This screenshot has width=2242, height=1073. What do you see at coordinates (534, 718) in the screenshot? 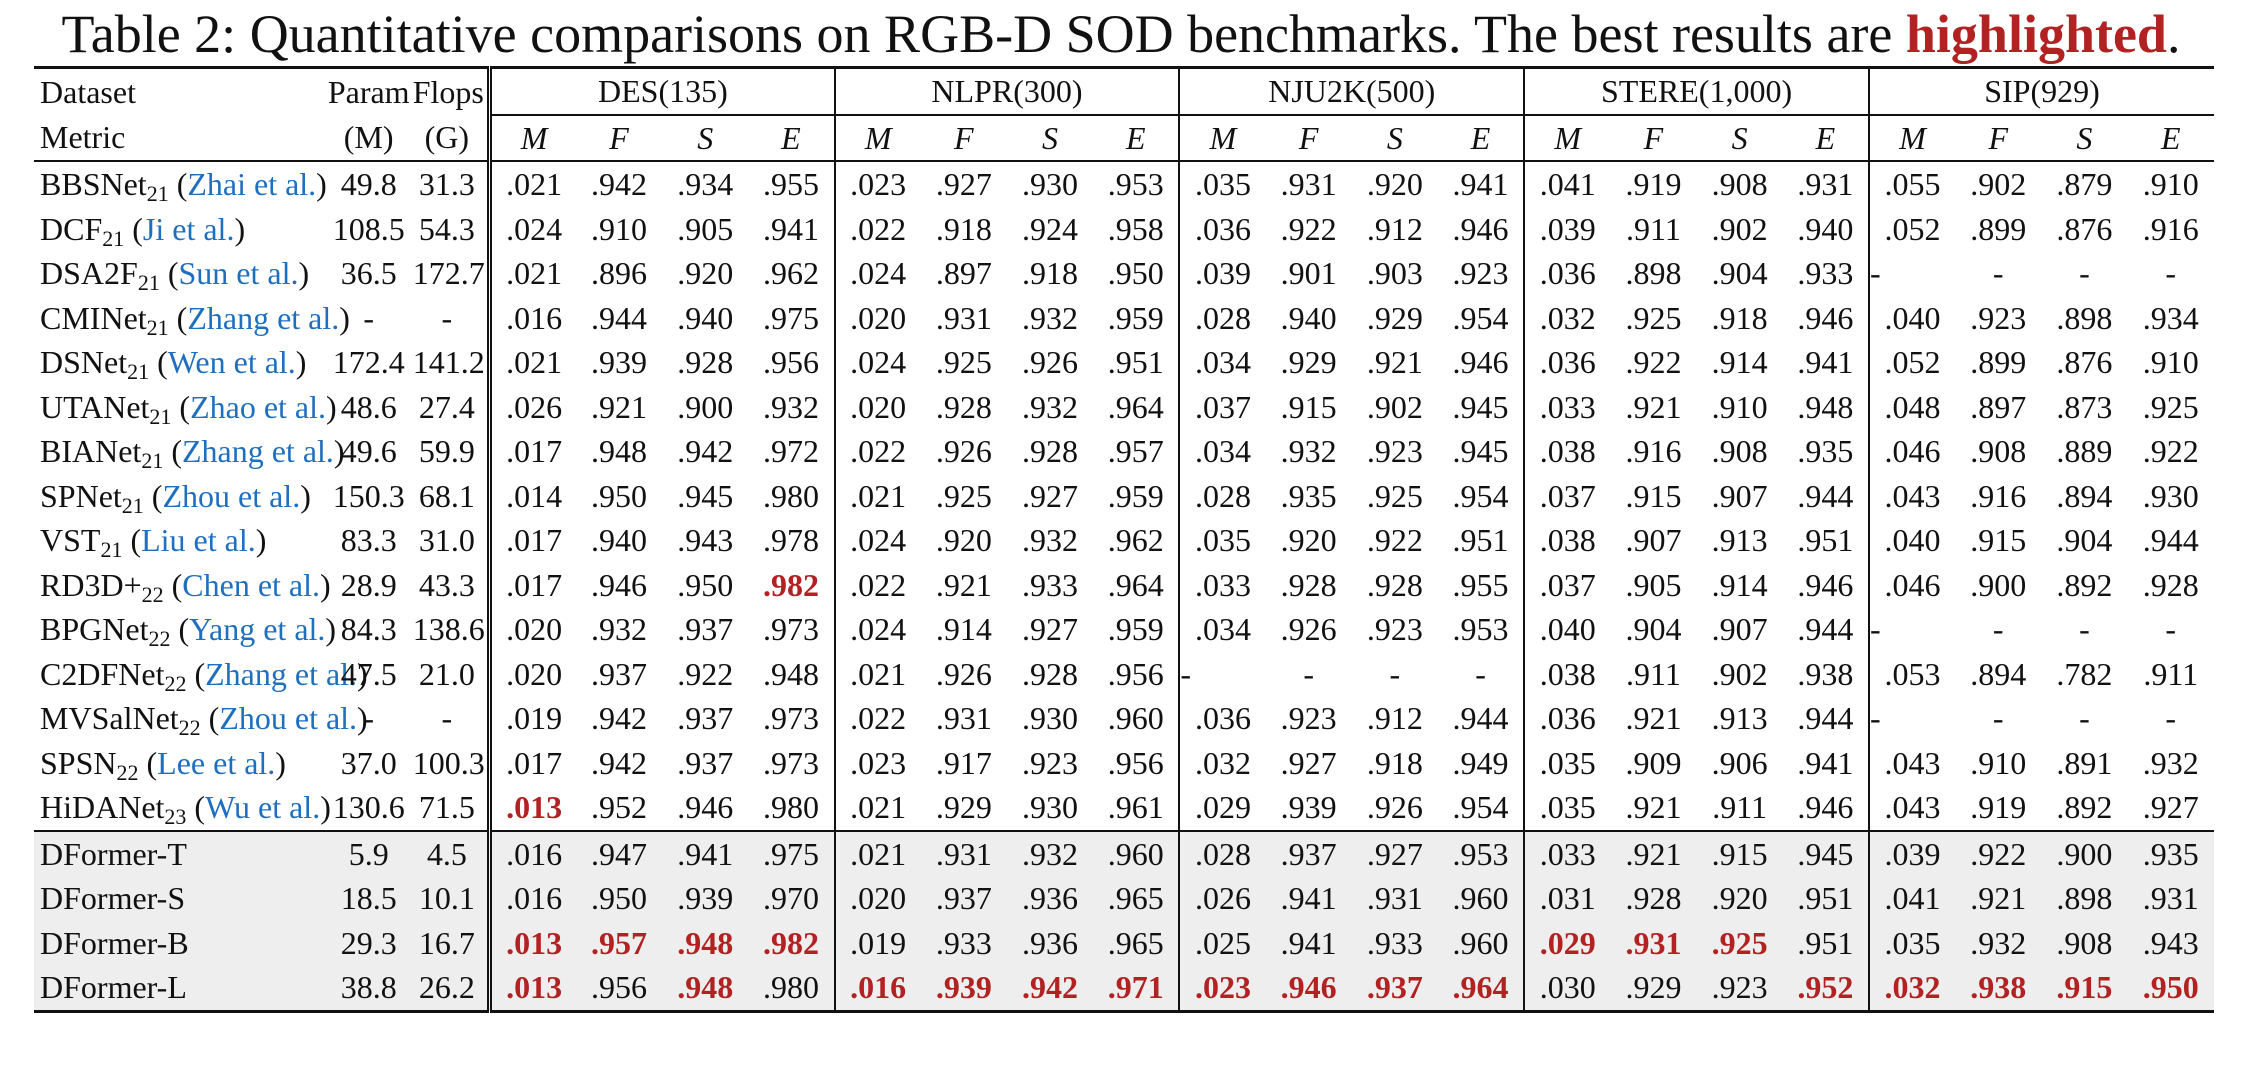
I see `metric-value: .019` at bounding box center [534, 718].